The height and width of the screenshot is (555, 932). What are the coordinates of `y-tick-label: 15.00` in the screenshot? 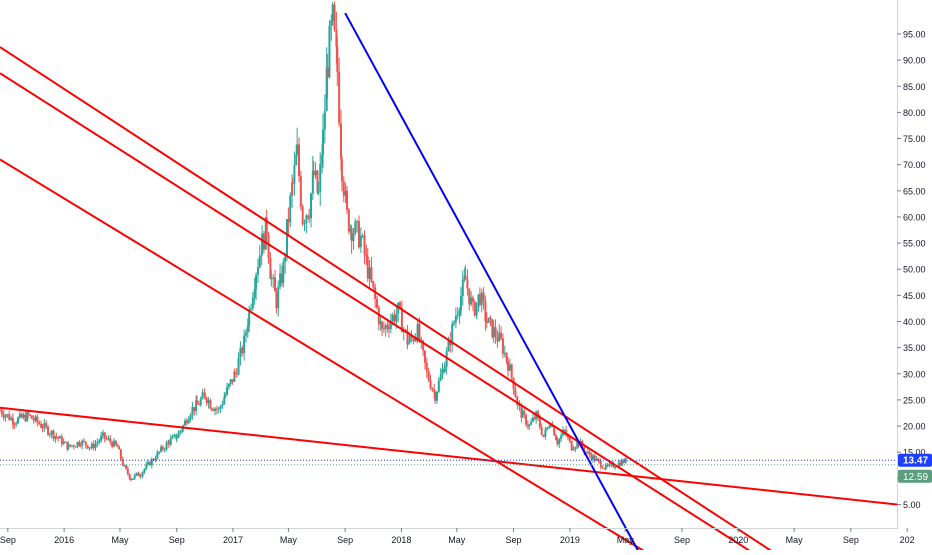 It's located at (914, 453).